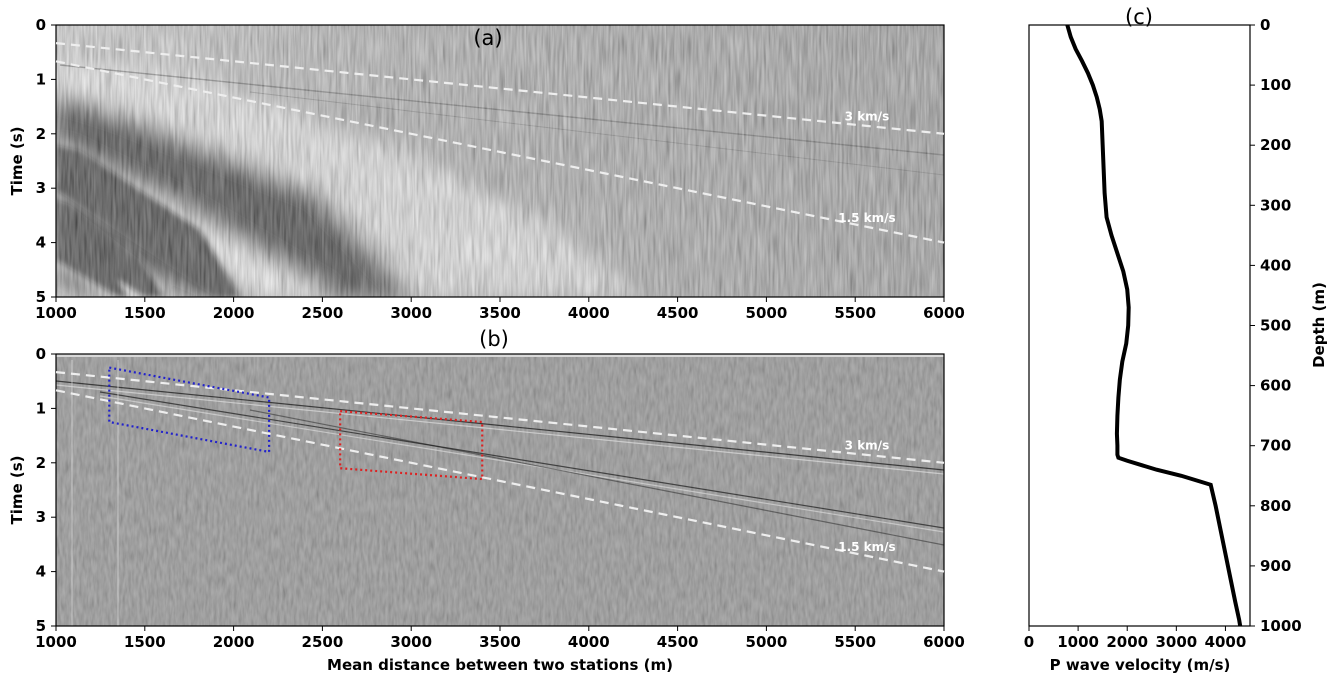  Describe the element at coordinates (411, 445) in the screenshot. I see `panel-b-highlight-box` at that location.